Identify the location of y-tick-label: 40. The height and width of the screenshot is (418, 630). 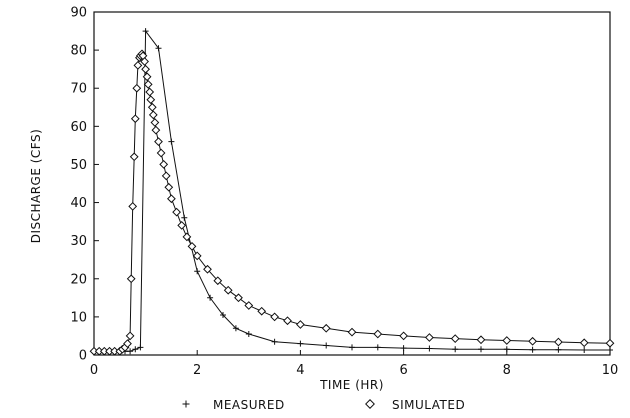
(78, 203).